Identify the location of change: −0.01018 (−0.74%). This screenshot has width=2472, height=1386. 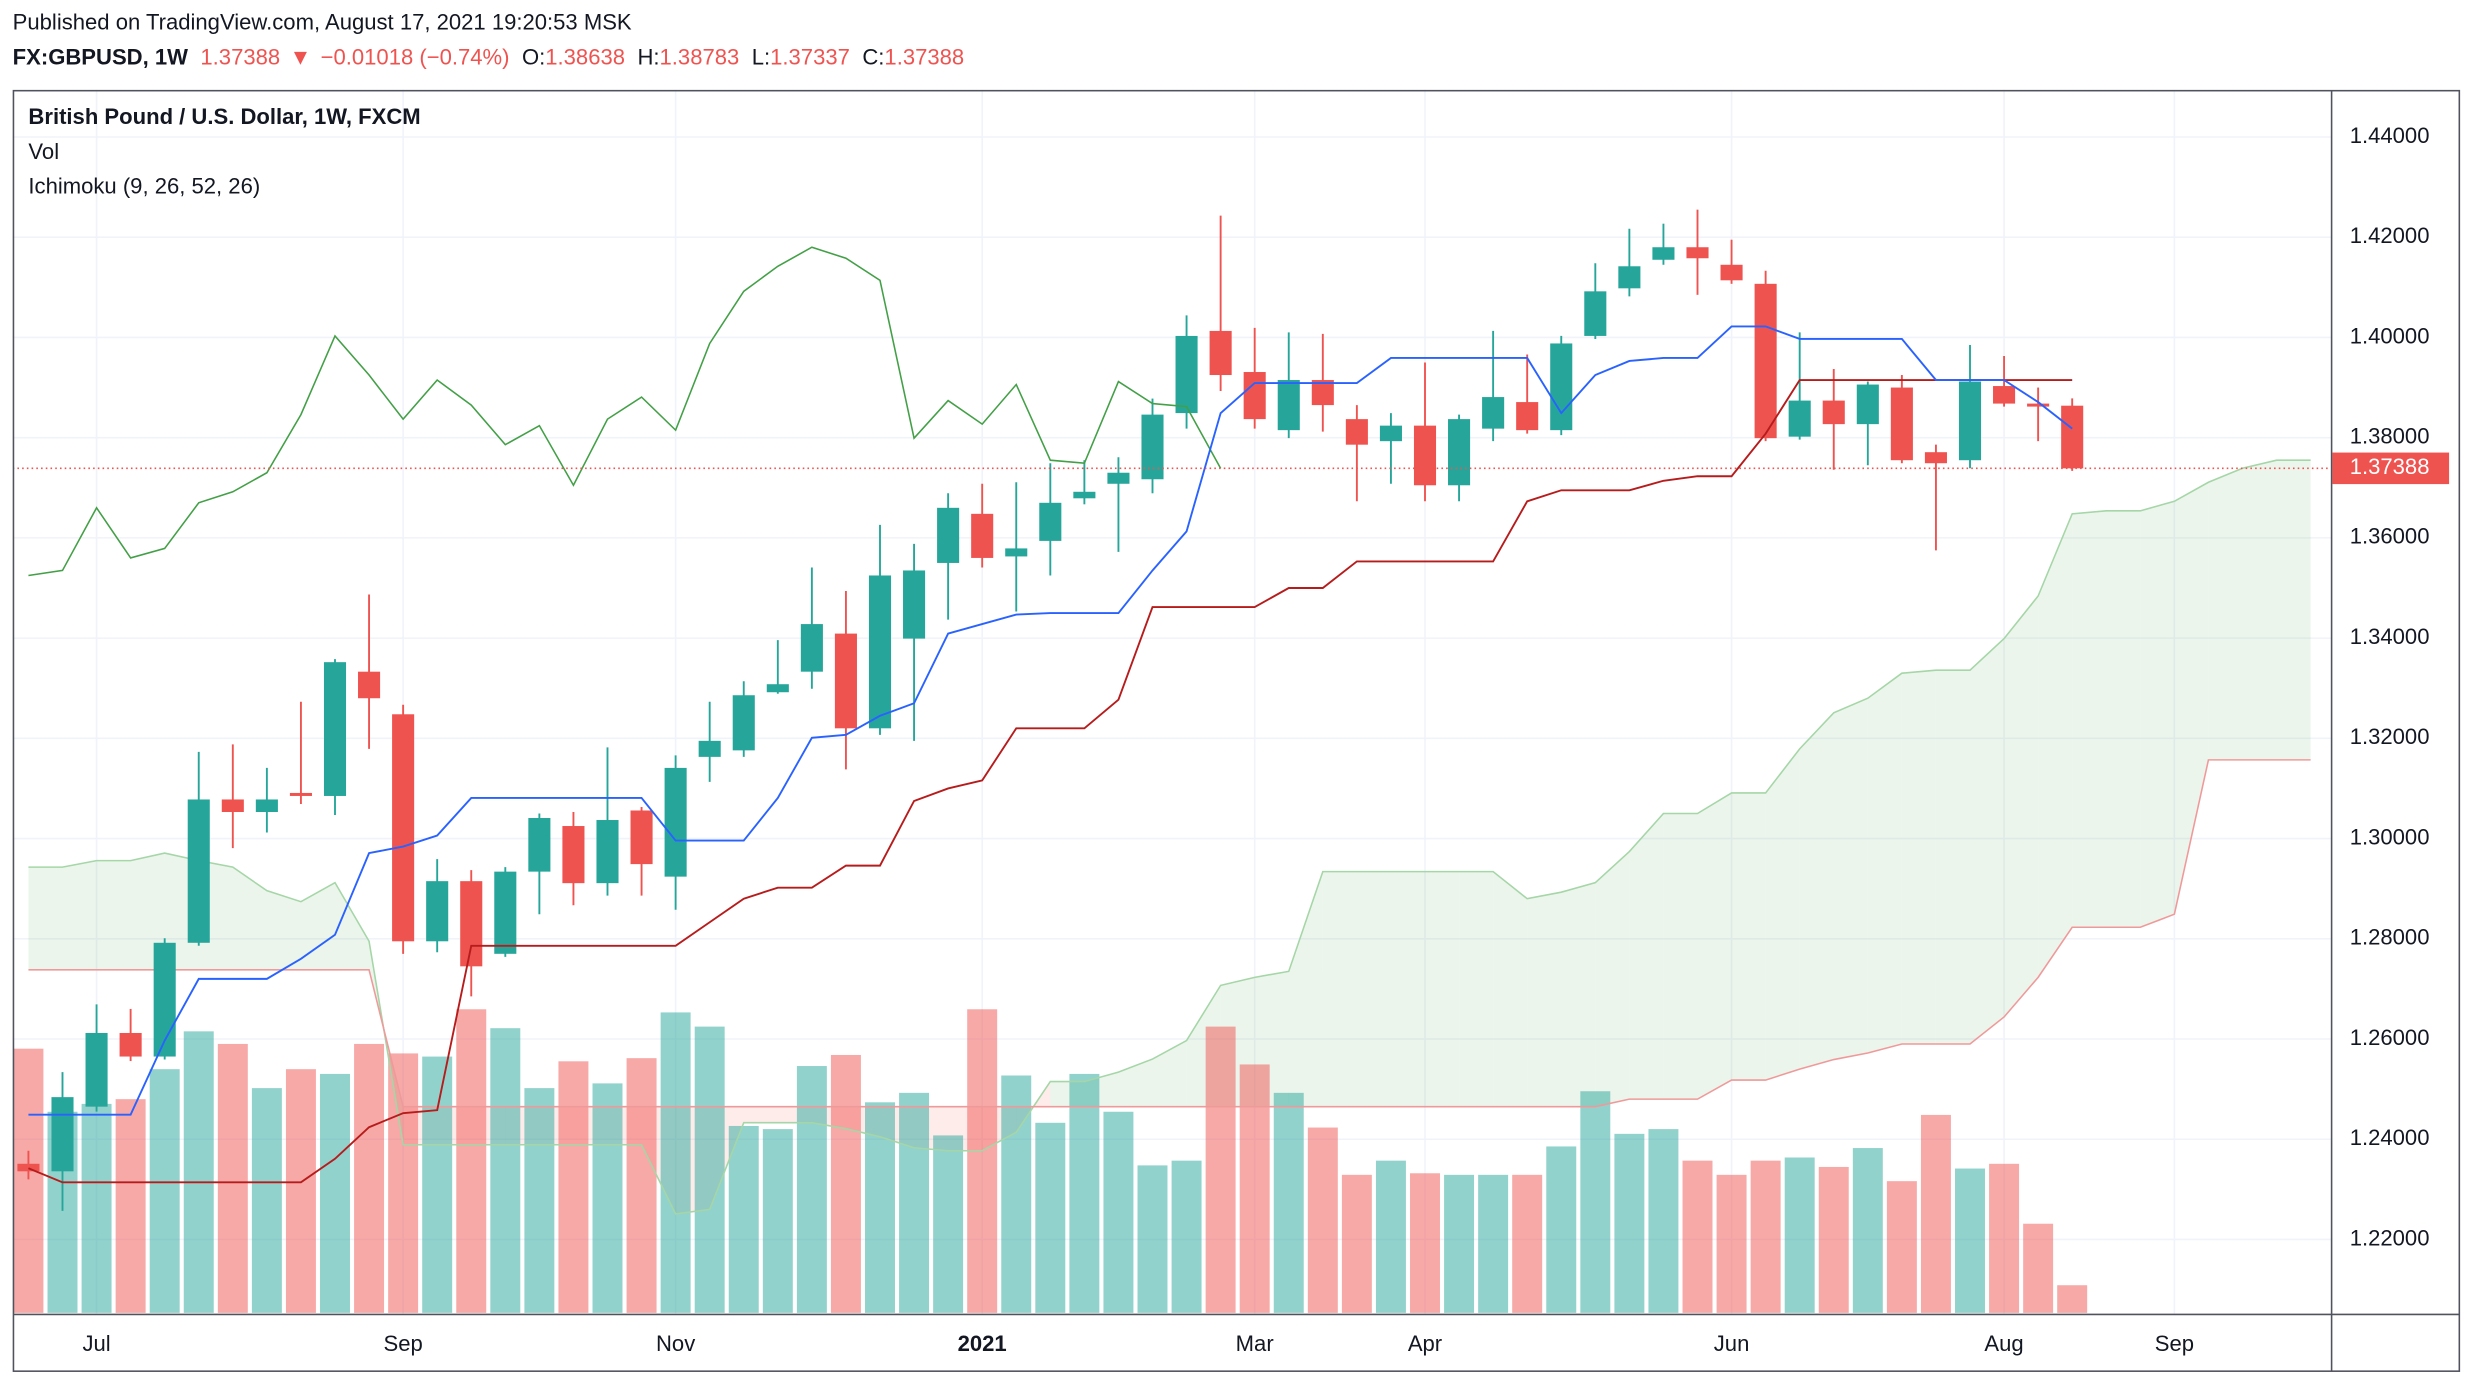
(415, 56).